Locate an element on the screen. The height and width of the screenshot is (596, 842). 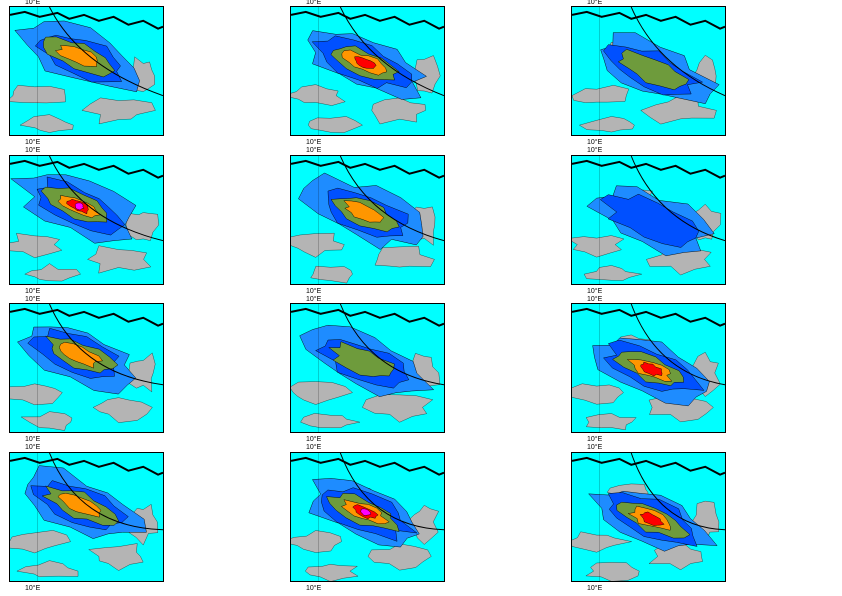
map-panel-5-plot is located at coordinates (367, 220).